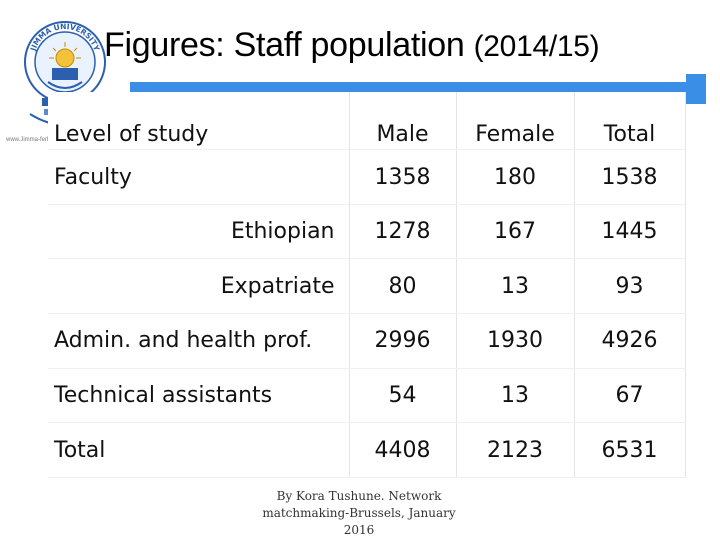 The width and height of the screenshot is (720, 540). What do you see at coordinates (515, 232) in the screenshot?
I see `cell-female: 167` at bounding box center [515, 232].